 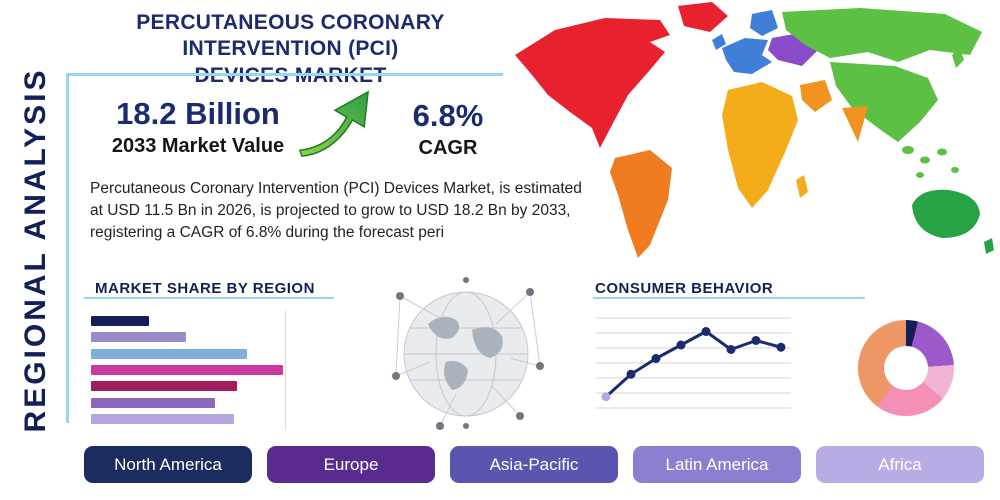 I want to click on title-line1: PERCUTANEOUS CORONARY INTERVENTION (PCI), so click(x=290, y=36).